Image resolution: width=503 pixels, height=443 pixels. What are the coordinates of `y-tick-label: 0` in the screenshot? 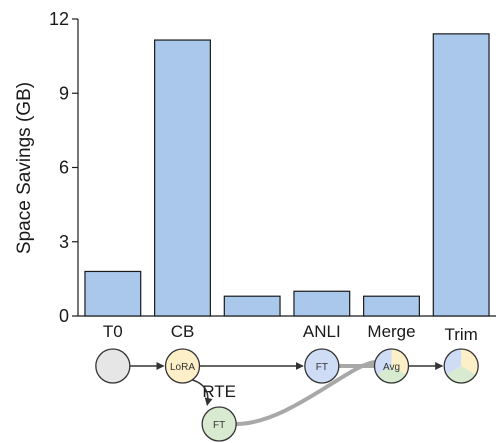 It's located at (64, 316).